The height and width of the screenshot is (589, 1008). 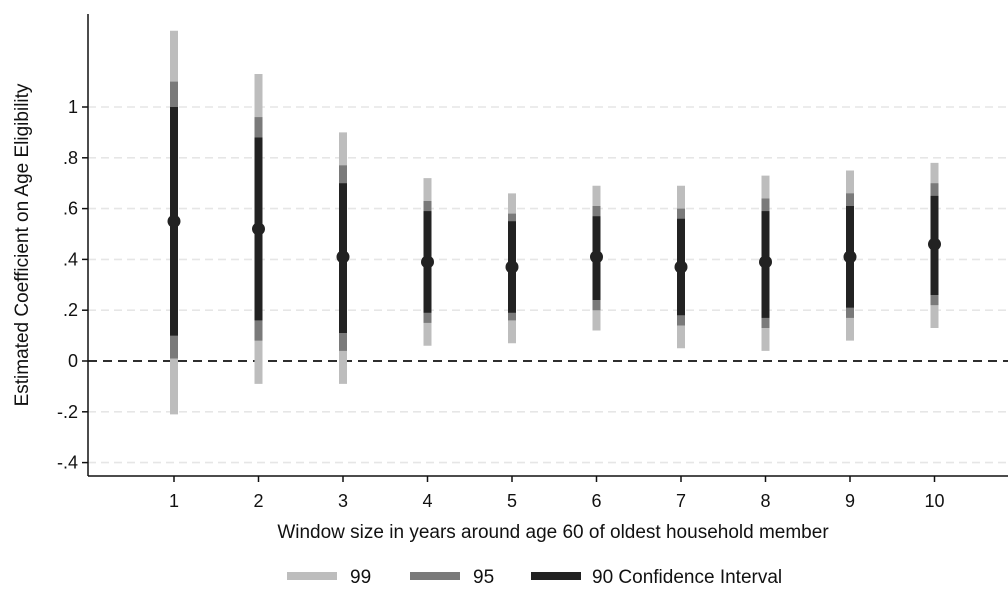 What do you see at coordinates (596, 501) in the screenshot?
I see `x-tick-label: 6` at bounding box center [596, 501].